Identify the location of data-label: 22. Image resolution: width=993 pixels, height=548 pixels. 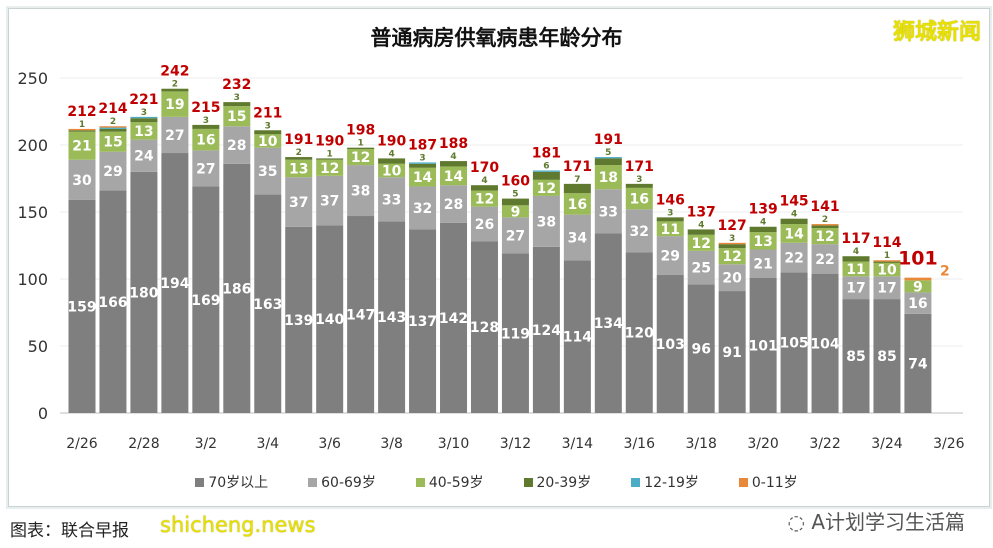
(793, 259).